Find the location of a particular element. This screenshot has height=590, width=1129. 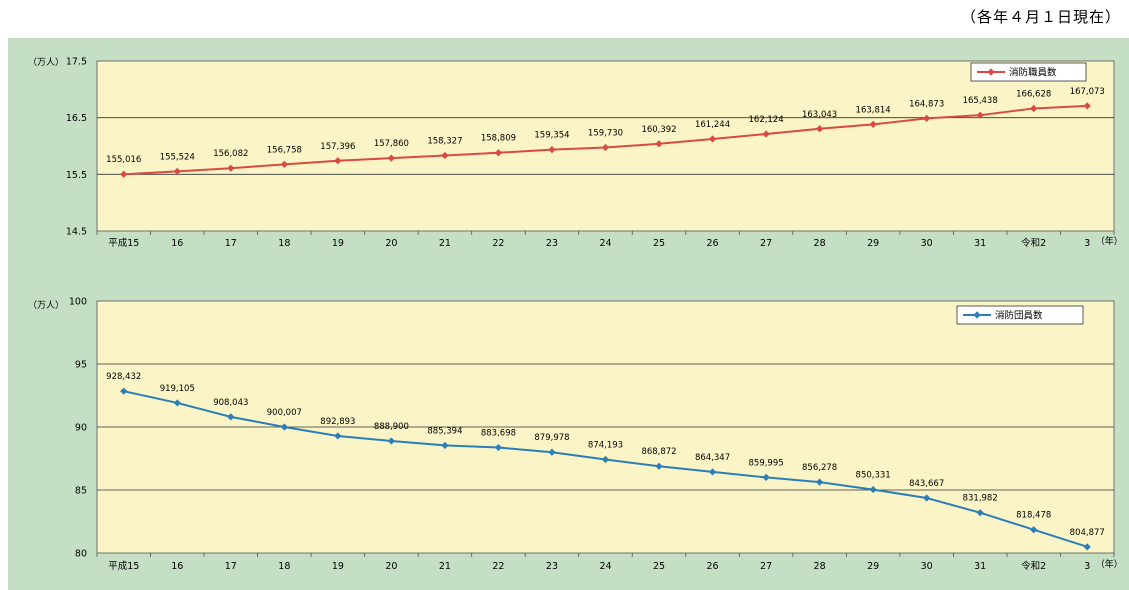

x-tick-label: 3 is located at coordinates (1087, 243).